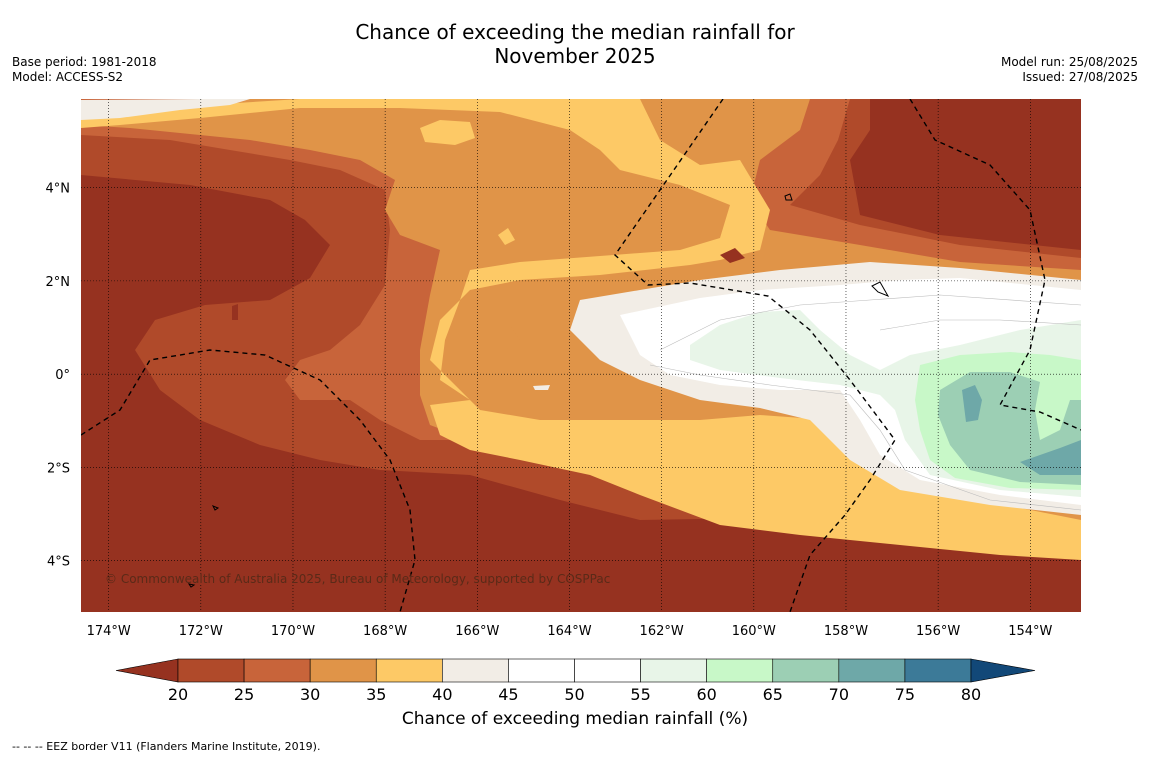 Image resolution: width=1150 pixels, height=758 pixels. I want to click on model-run-text: Model run: 25/08/2025, so click(1069, 62).